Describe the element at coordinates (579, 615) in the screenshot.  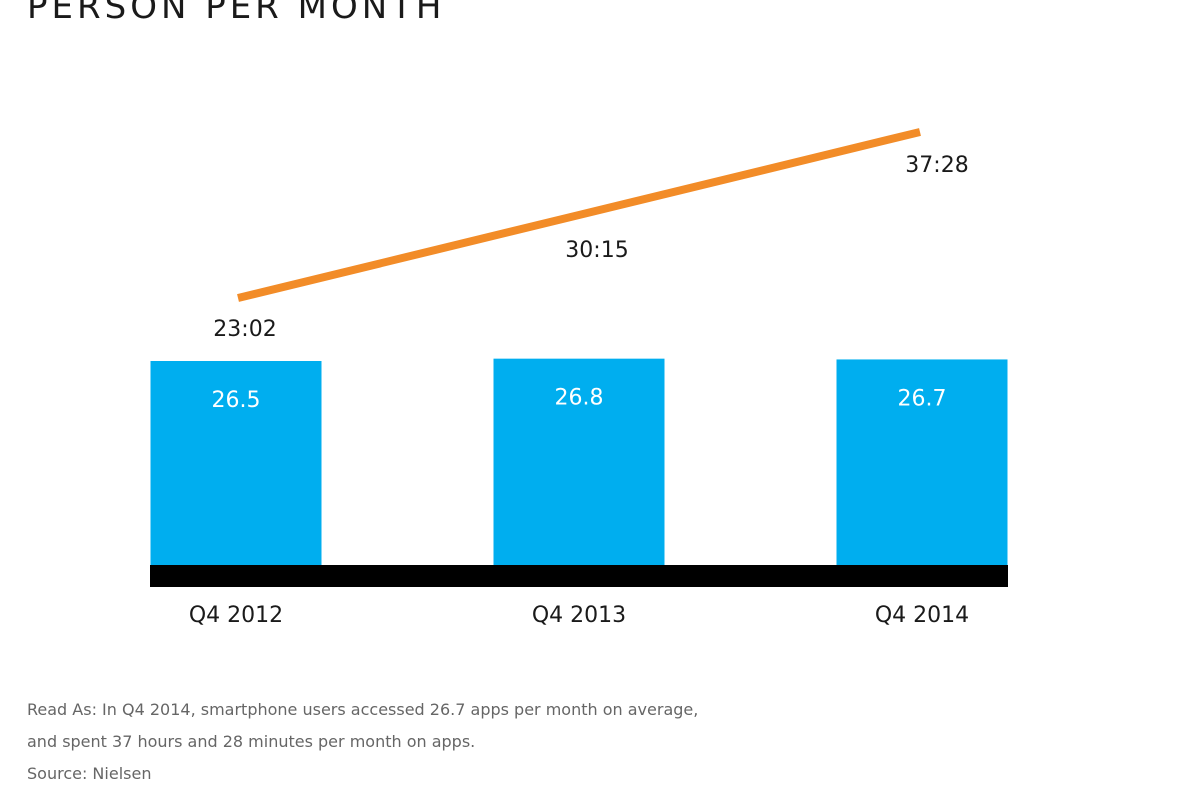
I see `category-label: Q4 2013` at that location.